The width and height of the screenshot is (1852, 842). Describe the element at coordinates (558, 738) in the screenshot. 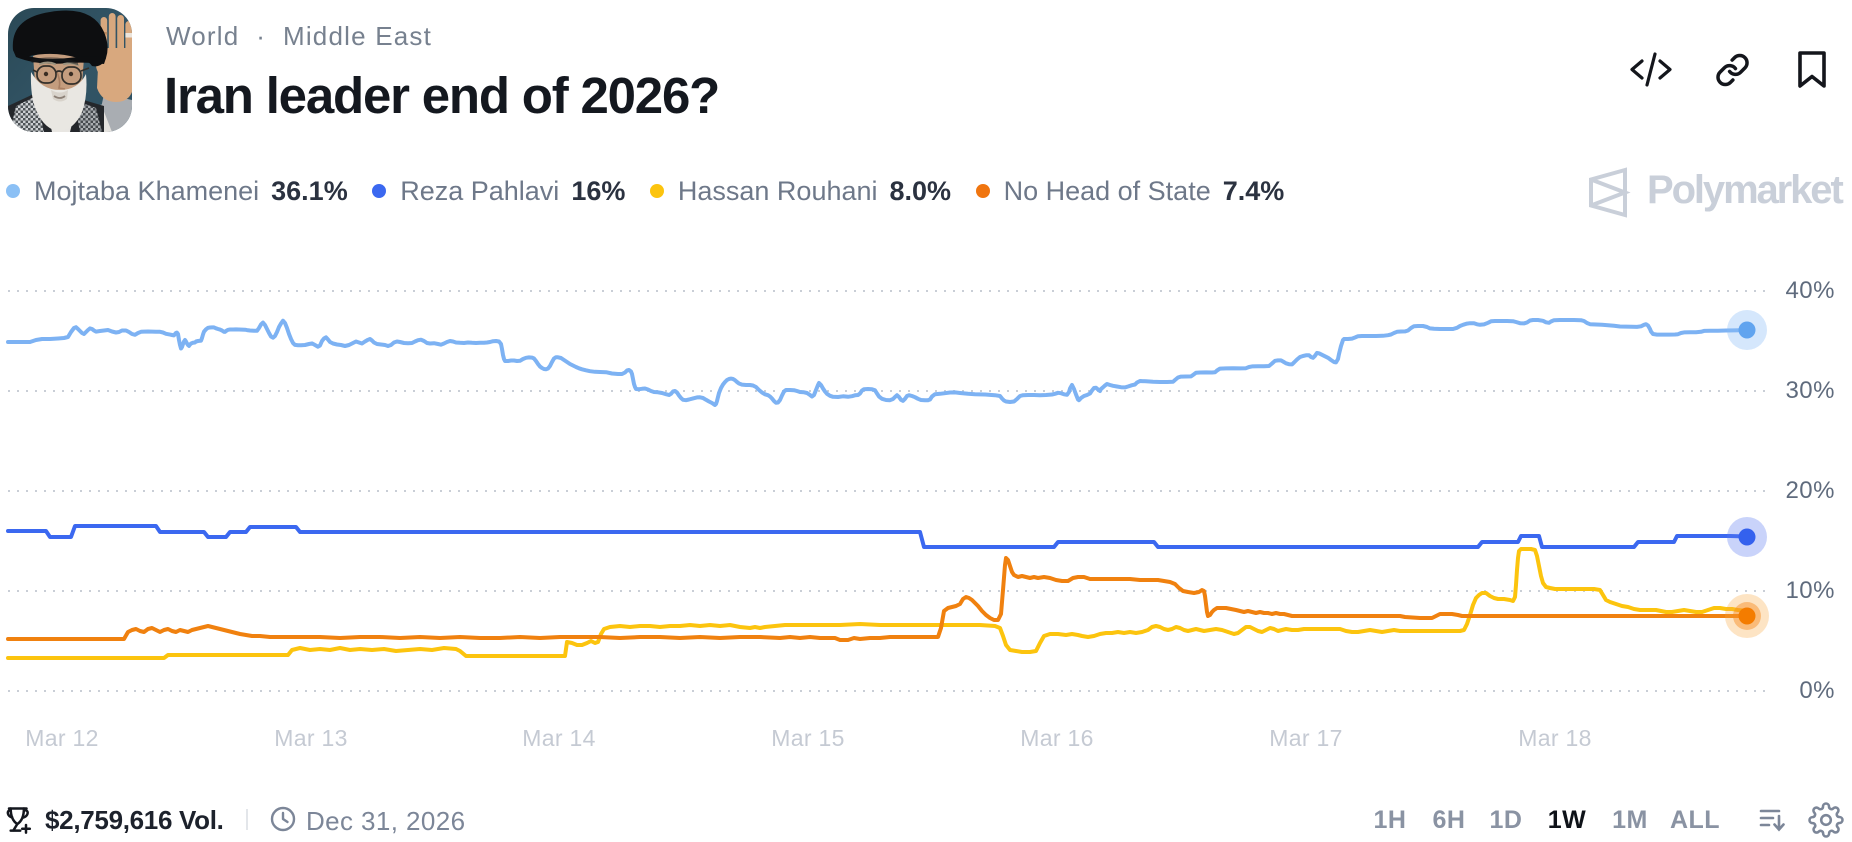

I see `svg-text: Mar 14` at that location.